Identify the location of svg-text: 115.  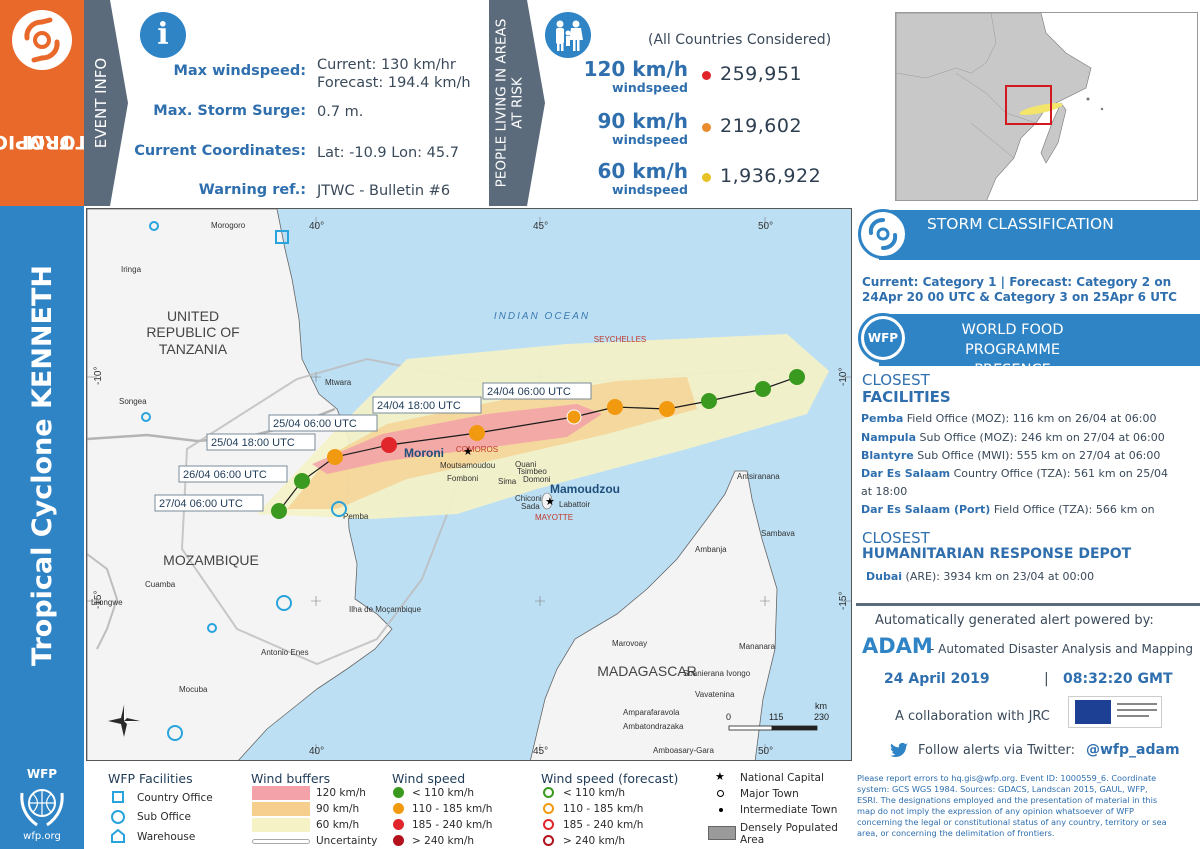
(776, 717).